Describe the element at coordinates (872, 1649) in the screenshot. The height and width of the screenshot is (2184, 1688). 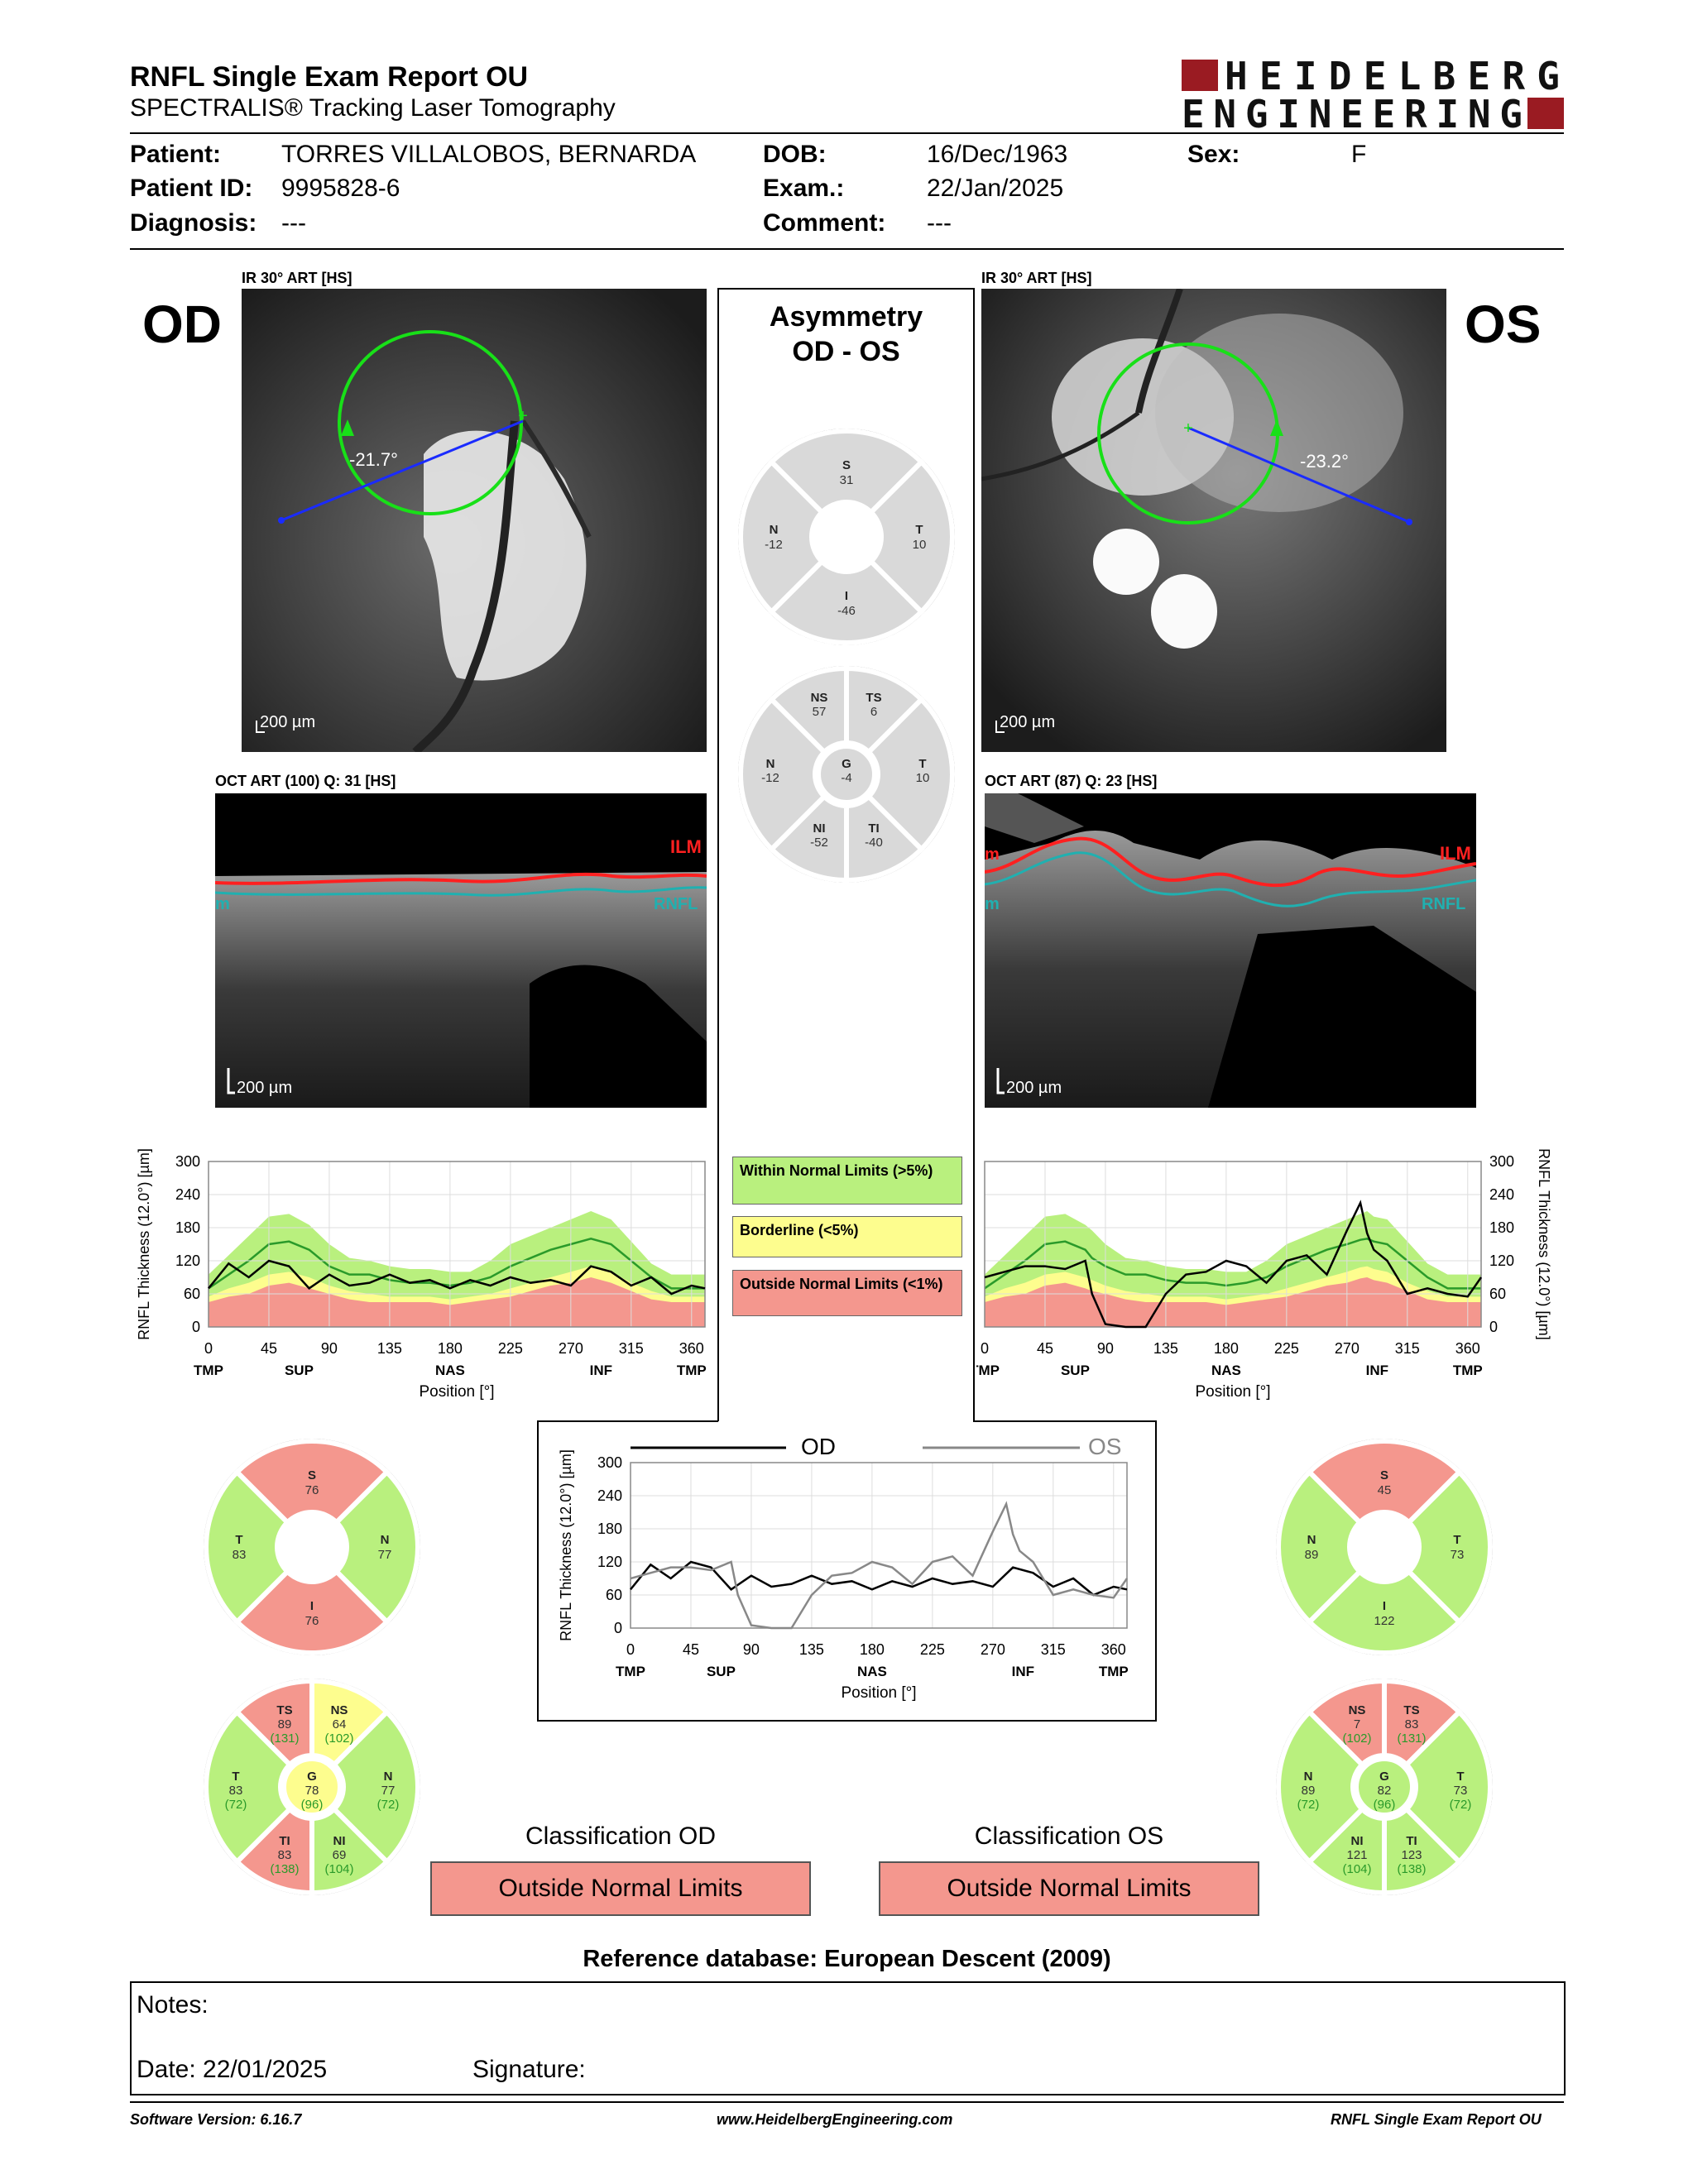
I see `cmp-chart-xtick-180: 180` at that location.